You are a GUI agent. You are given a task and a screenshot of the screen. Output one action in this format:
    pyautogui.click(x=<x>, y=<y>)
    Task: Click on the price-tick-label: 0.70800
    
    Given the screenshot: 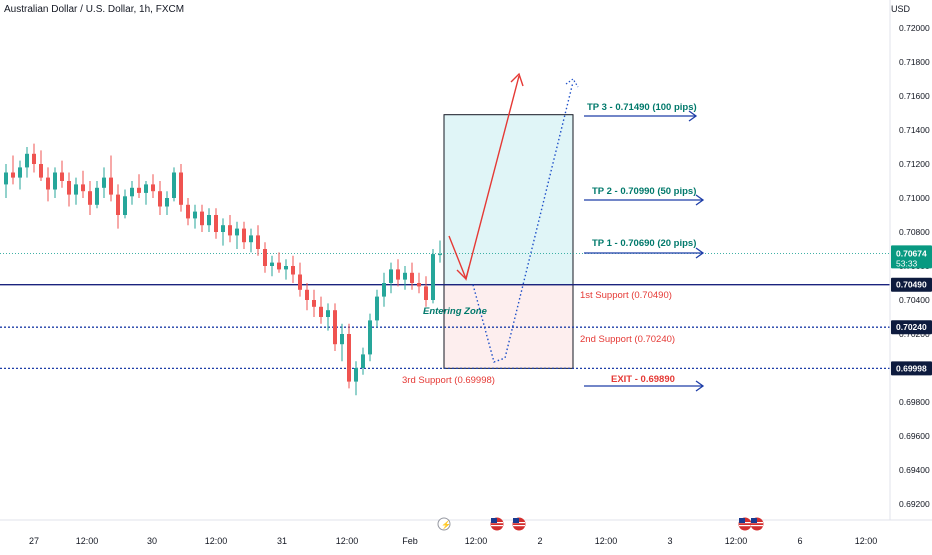 What is the action you would take?
    pyautogui.click(x=914, y=232)
    